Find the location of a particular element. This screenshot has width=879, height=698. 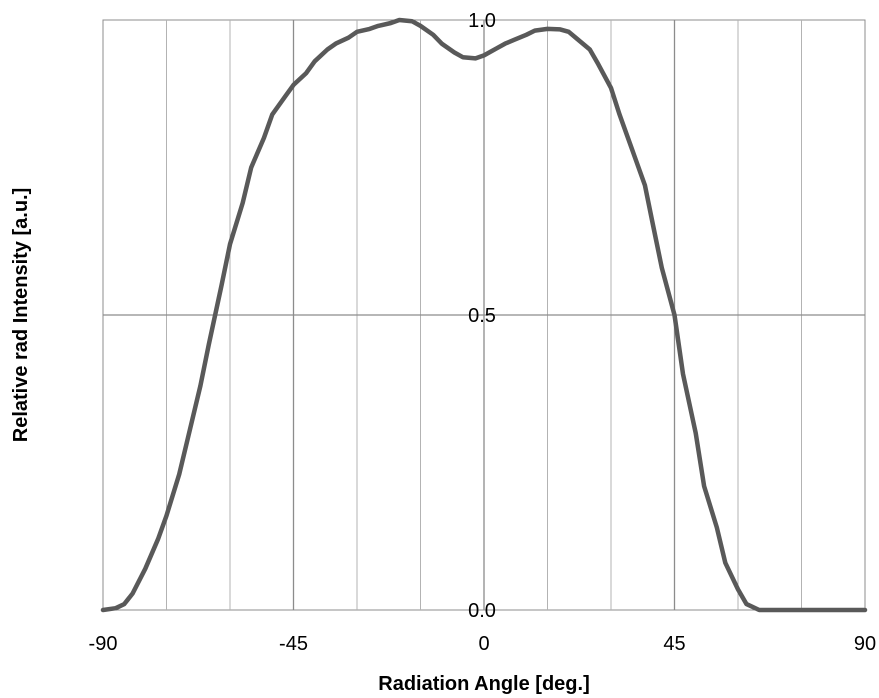

x-tick-label: 90 is located at coordinates (865, 644).